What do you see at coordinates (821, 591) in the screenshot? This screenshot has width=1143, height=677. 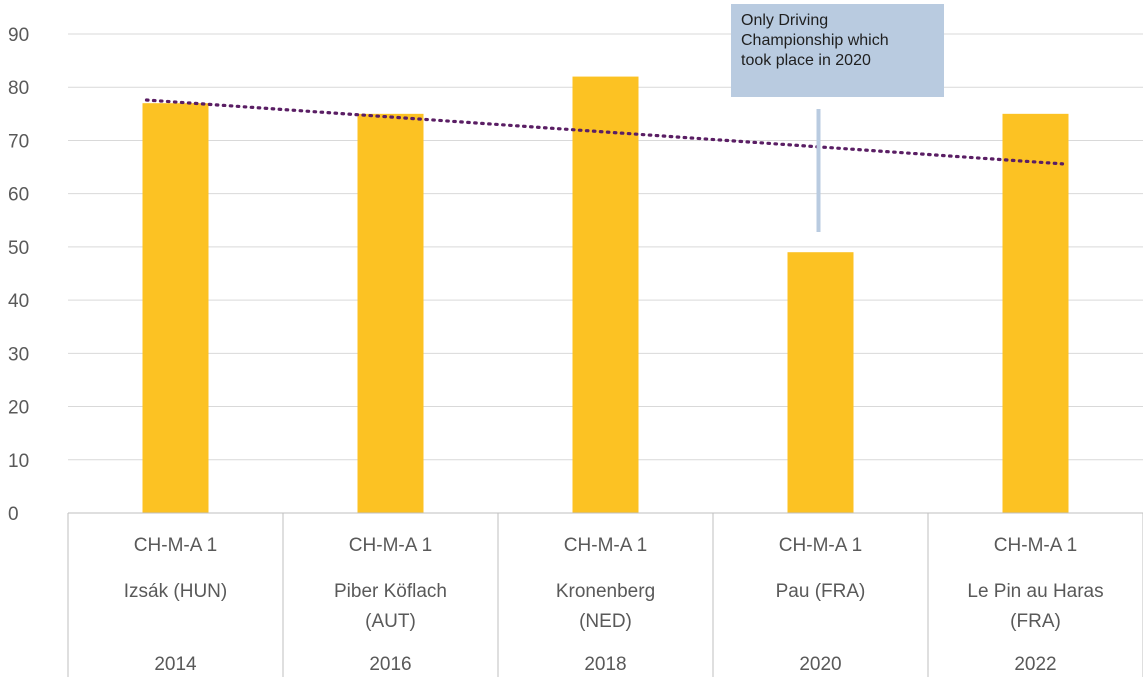 I see `category-venue-label: Pau (FRA)` at bounding box center [821, 591].